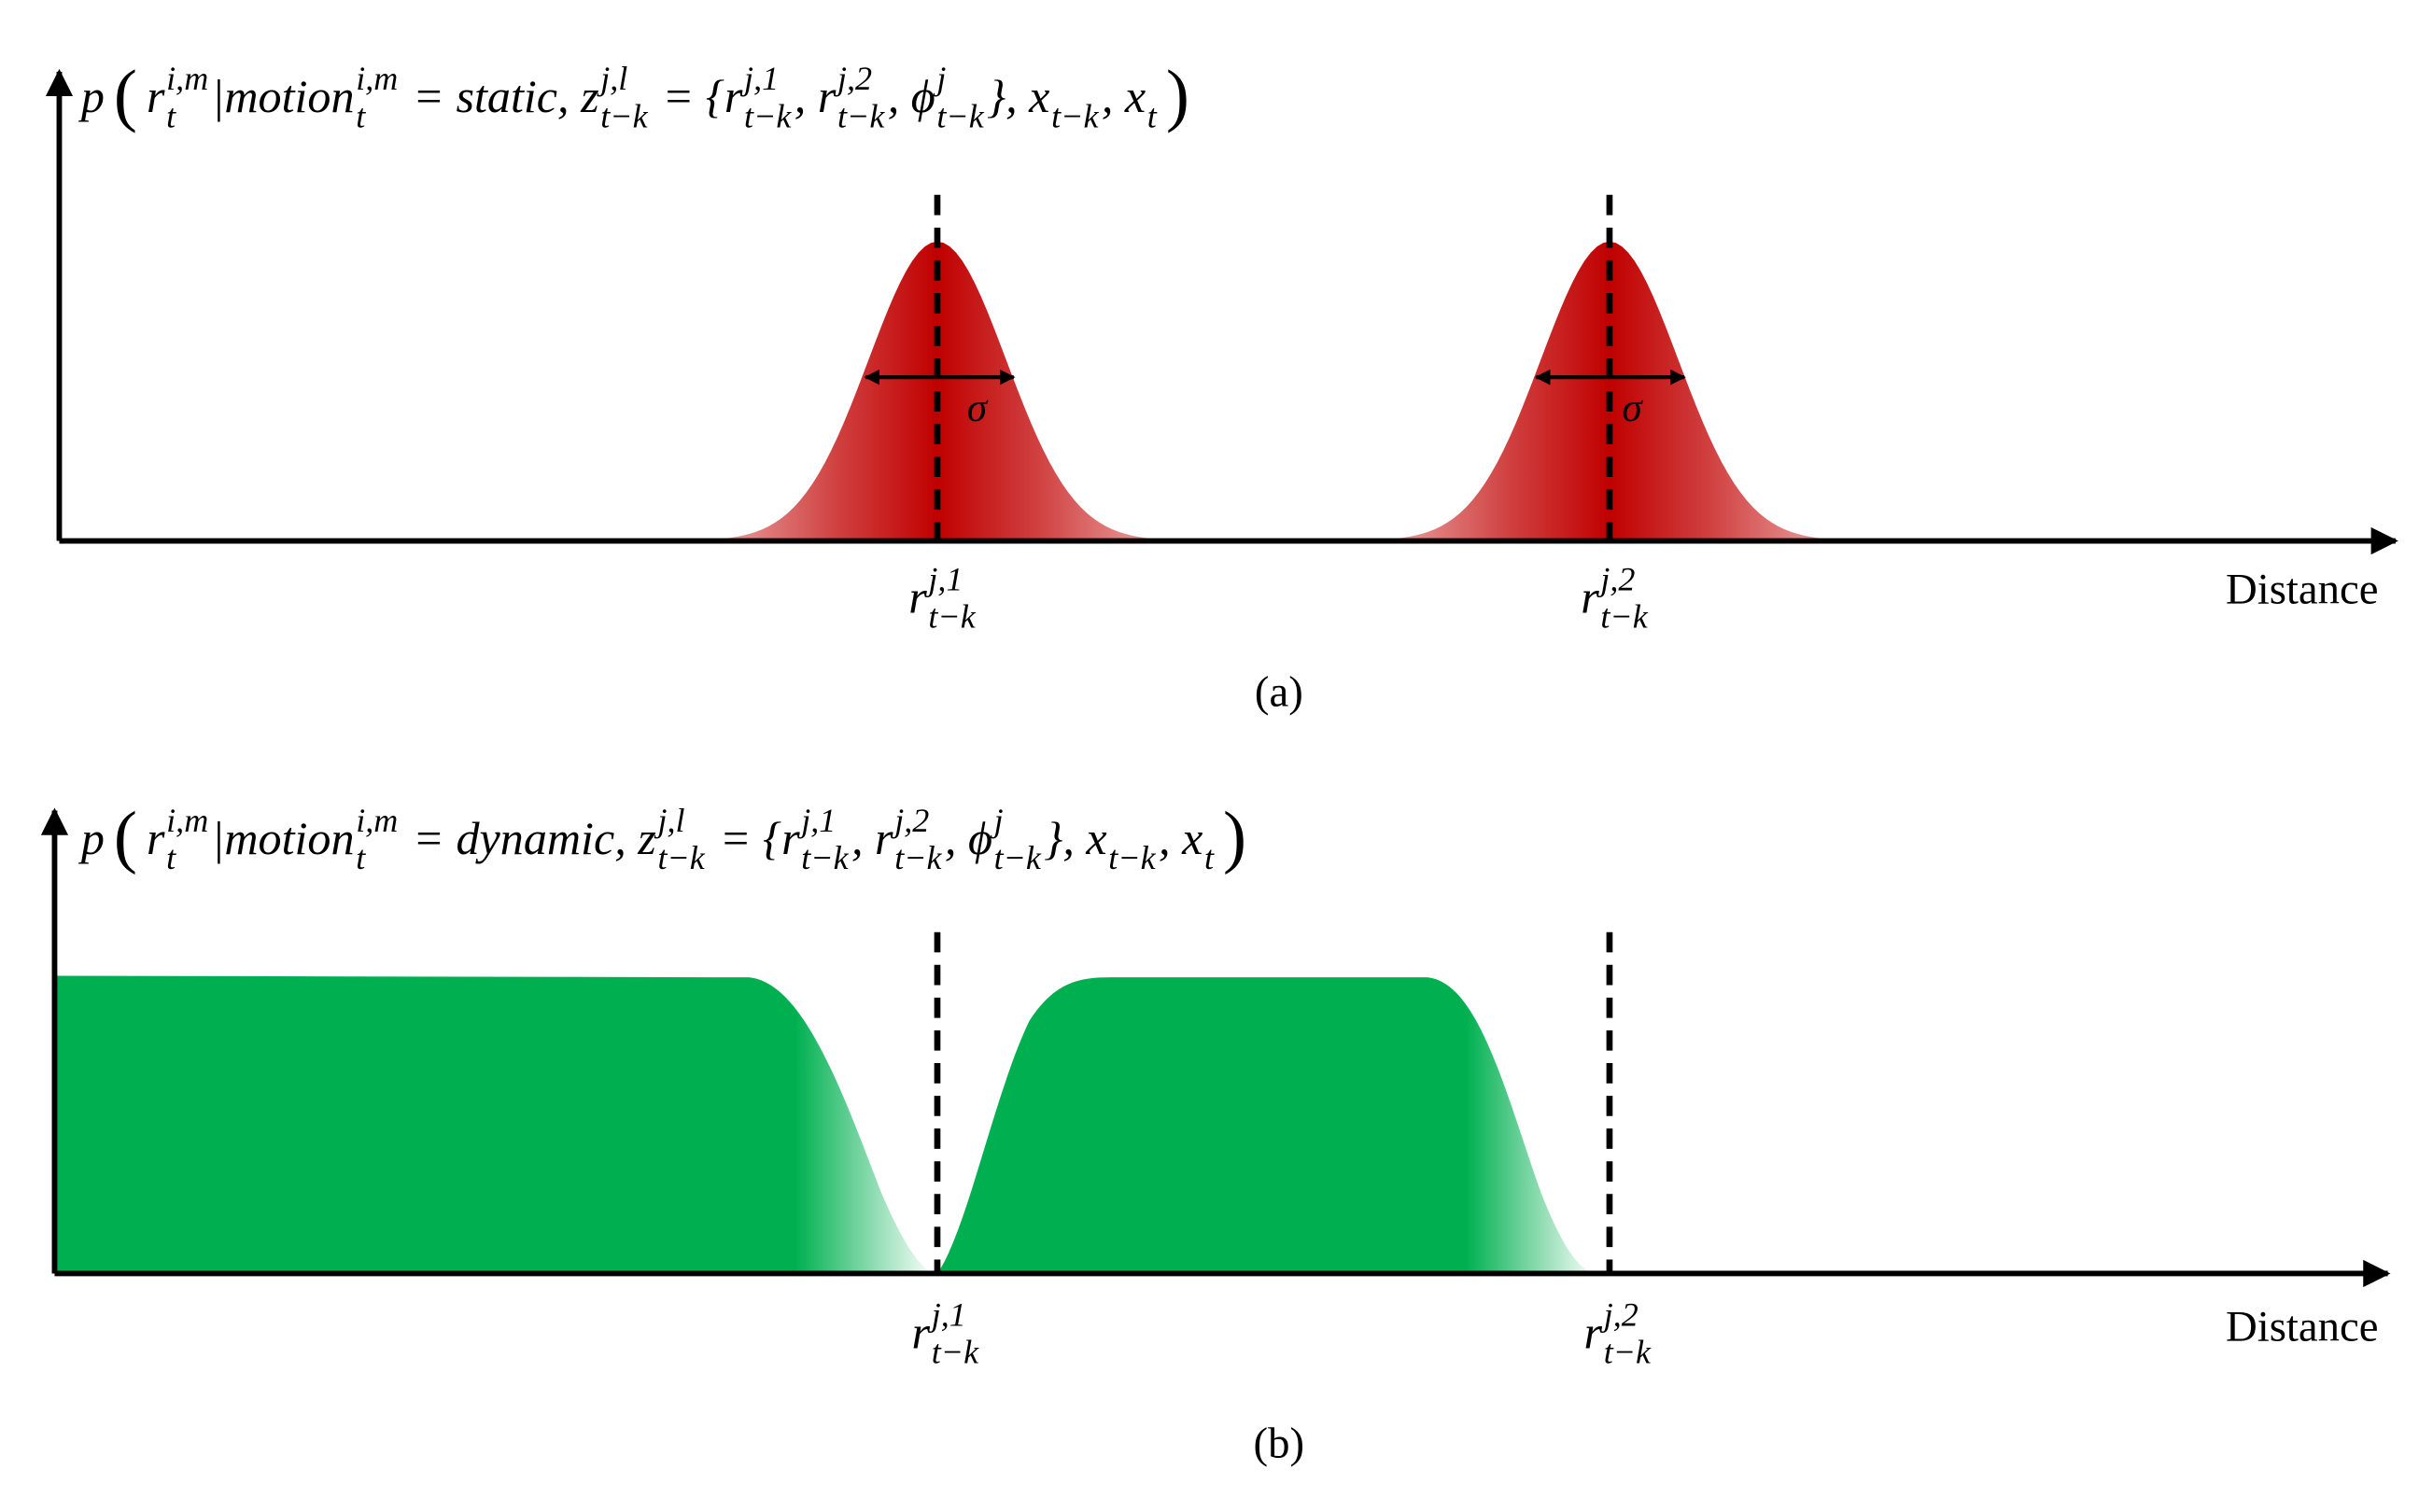  I want to click on math-base: = static, z, so click(500, 96).